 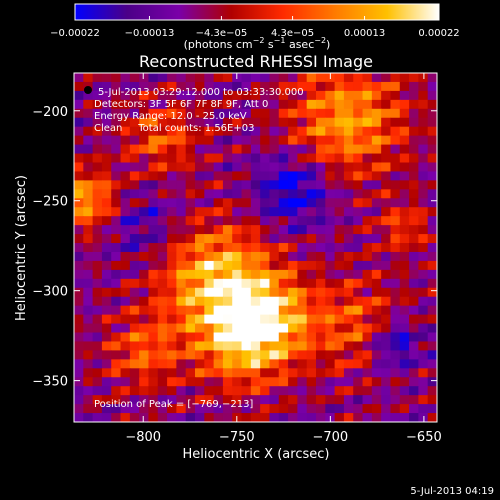 What do you see at coordinates (50, 292) in the screenshot?
I see `y-tick-label: −300` at bounding box center [50, 292].